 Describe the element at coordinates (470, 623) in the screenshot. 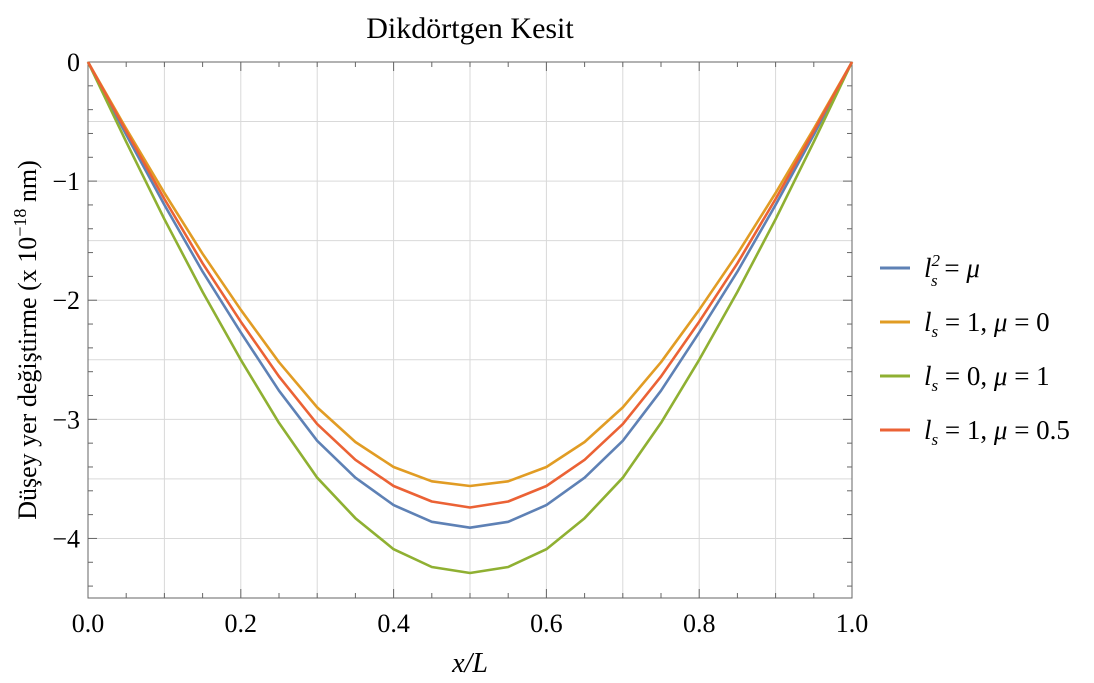

I see `x-tick-labels: 0.0 0.2 0.4 0.6 0.8 1.0` at that location.